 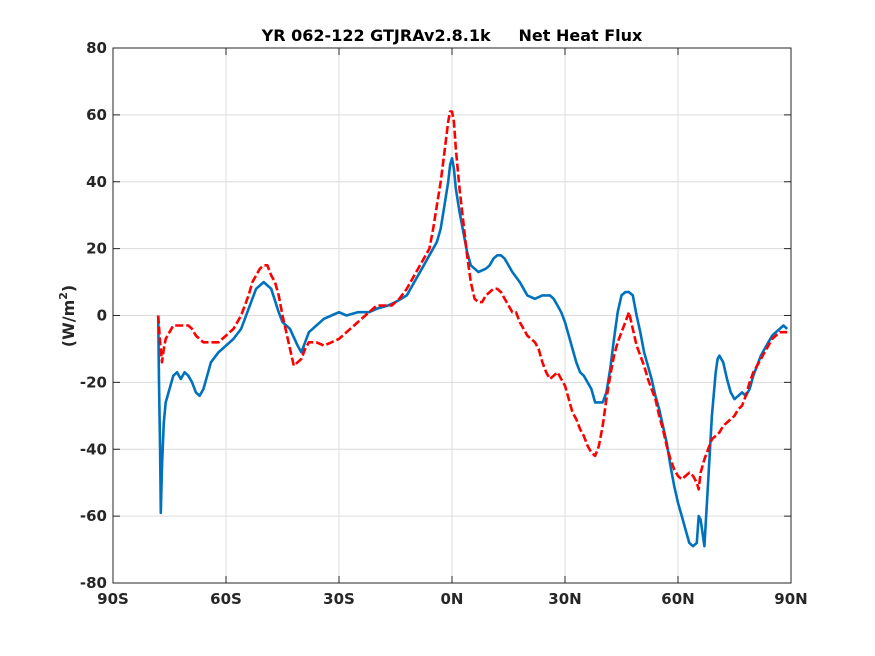 What do you see at coordinates (96, 115) in the screenshot?
I see `y-tick-label: 60` at bounding box center [96, 115].